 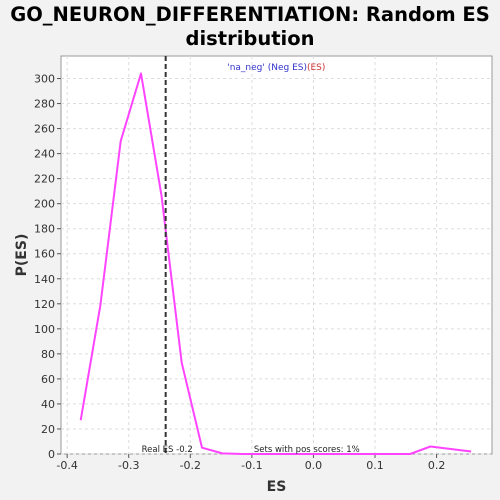 I want to click on y-tick-label: 300, so click(x=44, y=79).